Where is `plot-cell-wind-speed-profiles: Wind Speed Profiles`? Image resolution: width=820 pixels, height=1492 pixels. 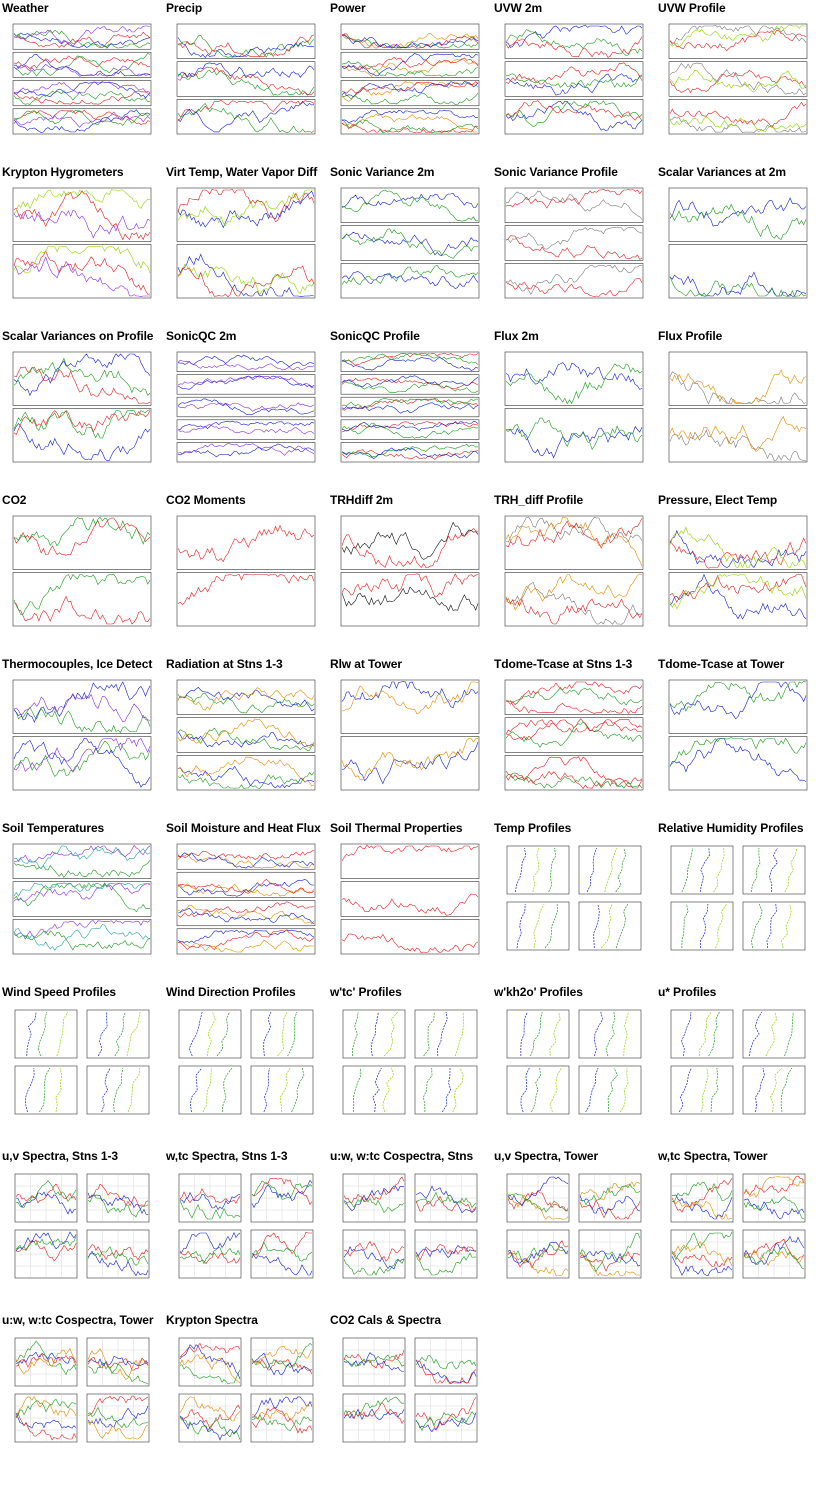
plot-cell-wind-speed-profiles: Wind Speed Profiles is located at coordinates (82, 1064).